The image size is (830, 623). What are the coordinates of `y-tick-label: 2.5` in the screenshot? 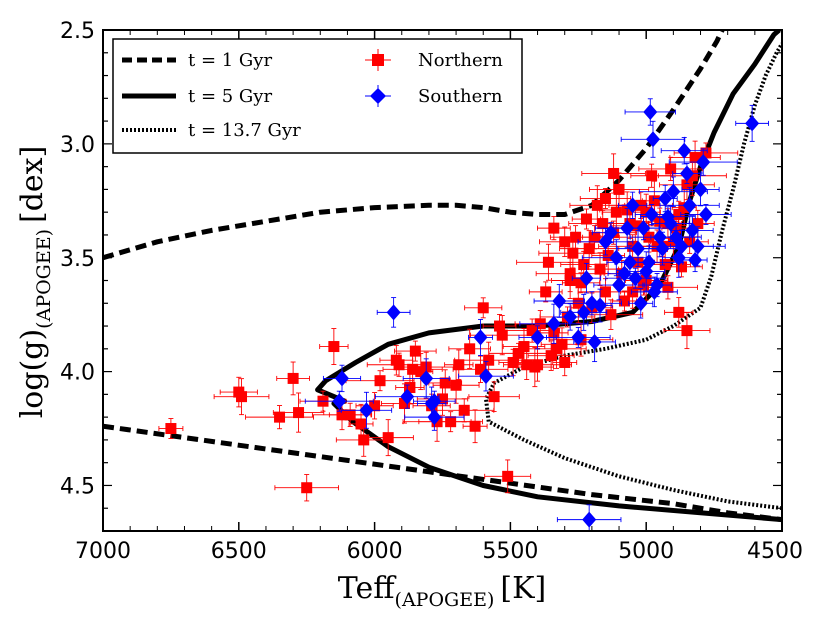 It's located at (77, 31).